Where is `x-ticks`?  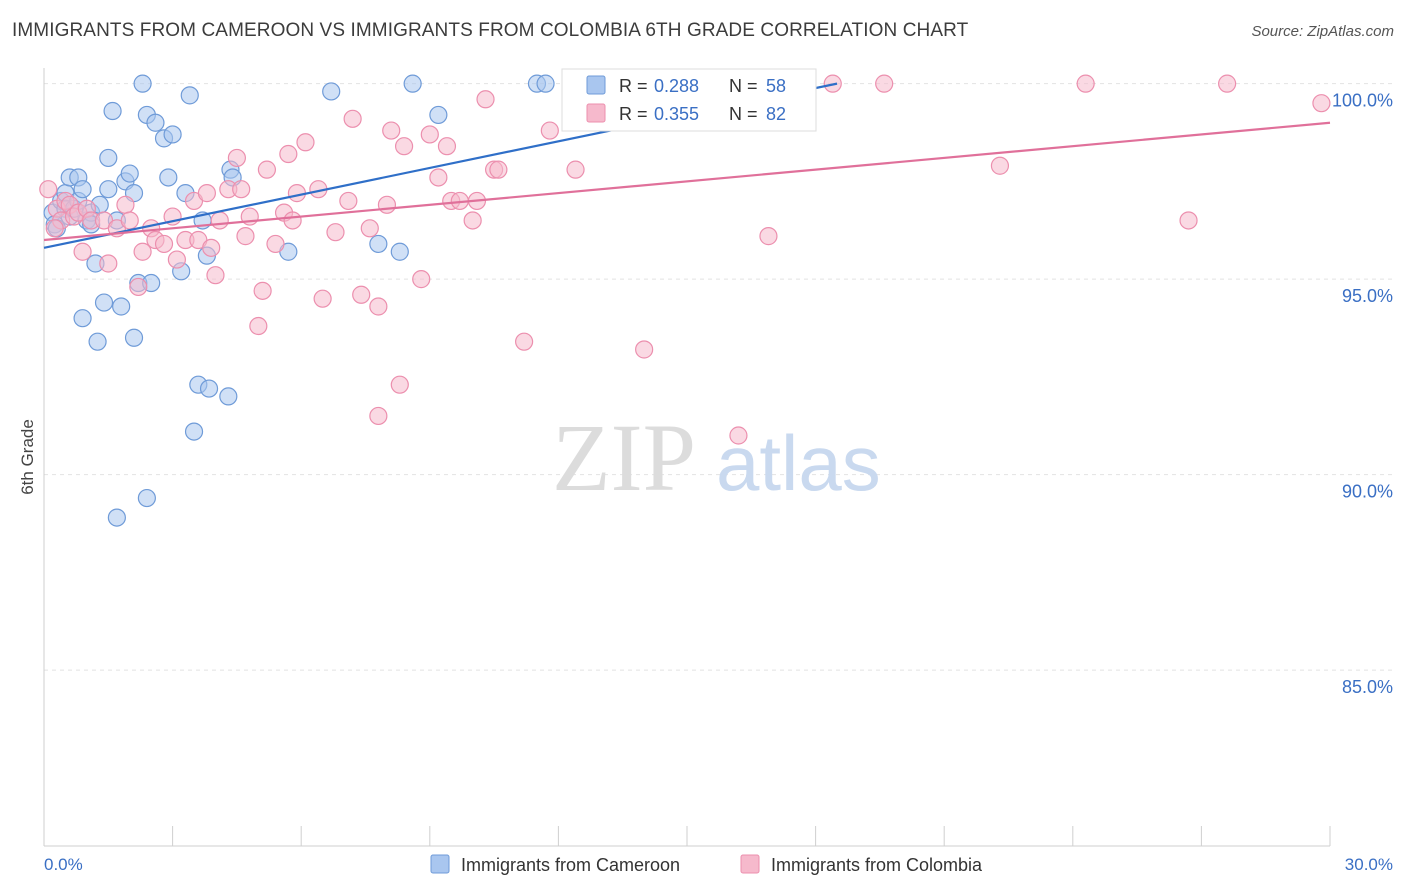 x-ticks is located at coordinates (687, 836).